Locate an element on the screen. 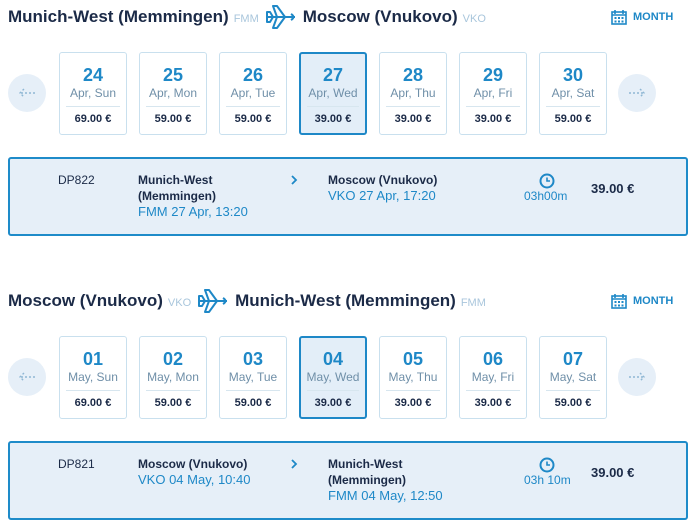 The image size is (694, 527). to-city: Munich-West (Memmingen) is located at coordinates (345, 300).